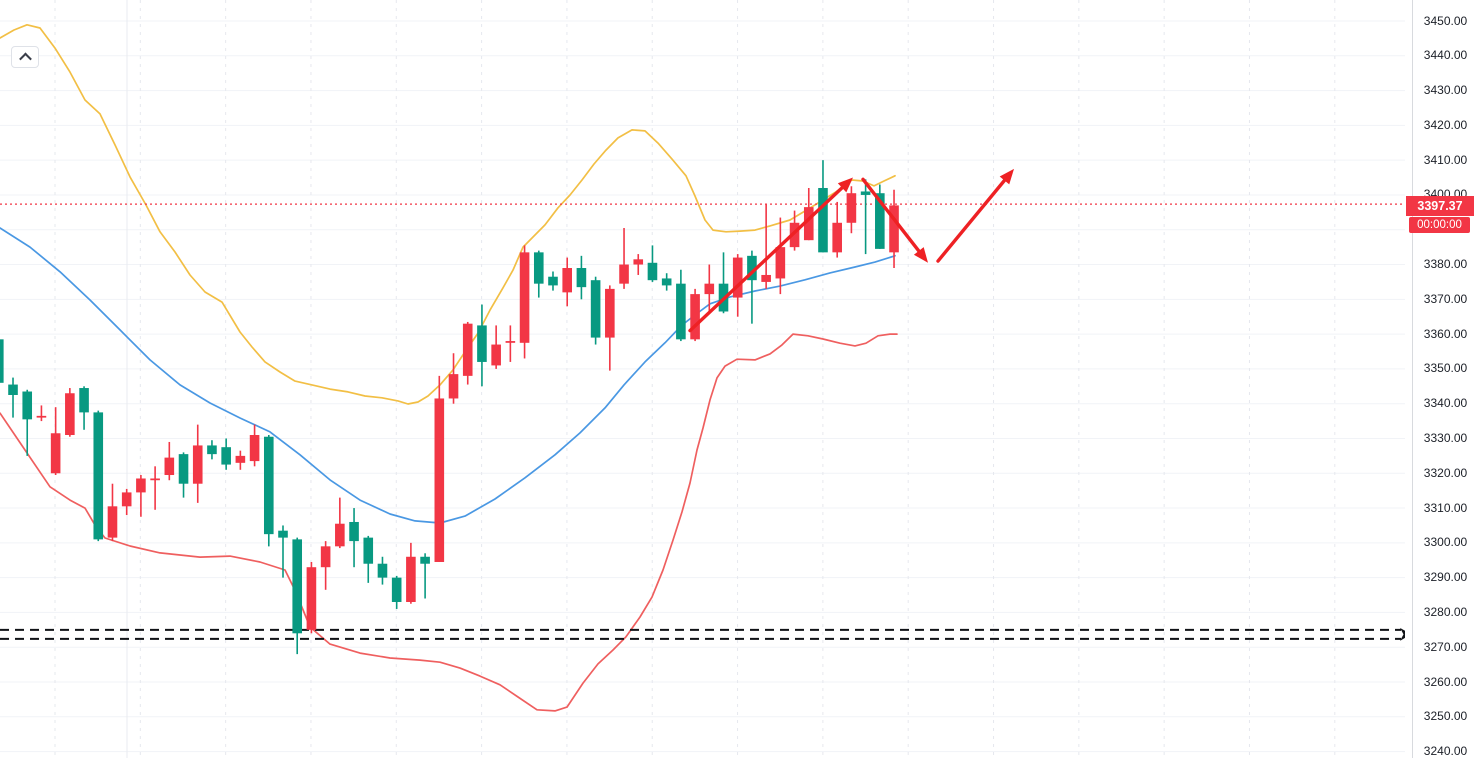  Describe the element at coordinates (1445, 646) in the screenshot. I see `axis-tick-label: 3270.00` at that location.